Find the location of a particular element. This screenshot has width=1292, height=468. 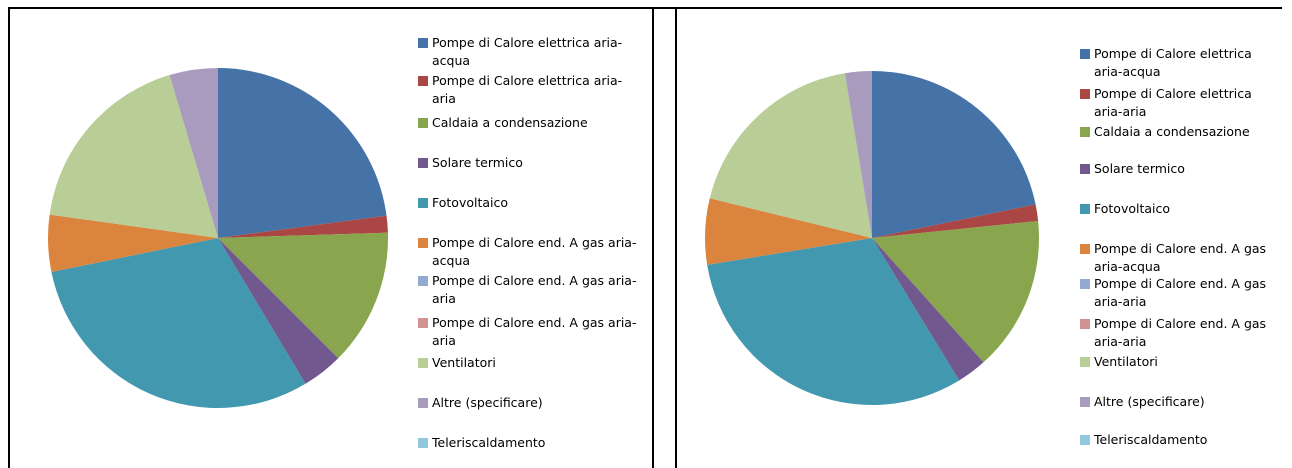

frame-left is located at coordinates (9, 237).